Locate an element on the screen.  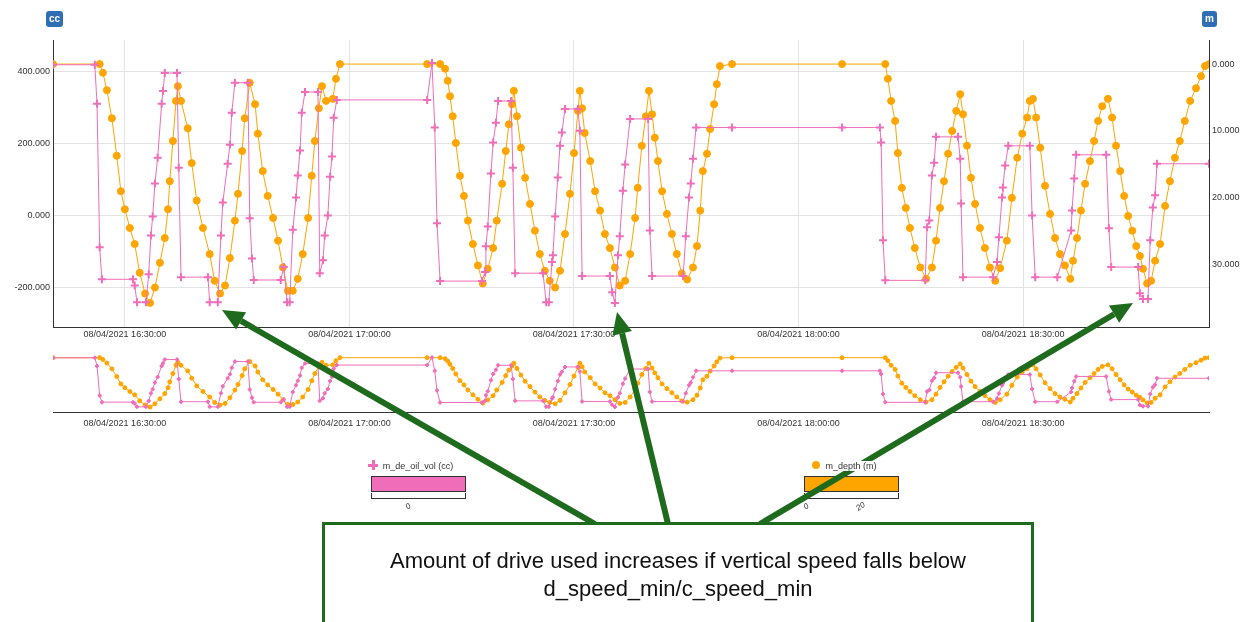
y-tick-label: 400.000 is located at coordinates (33, 71).